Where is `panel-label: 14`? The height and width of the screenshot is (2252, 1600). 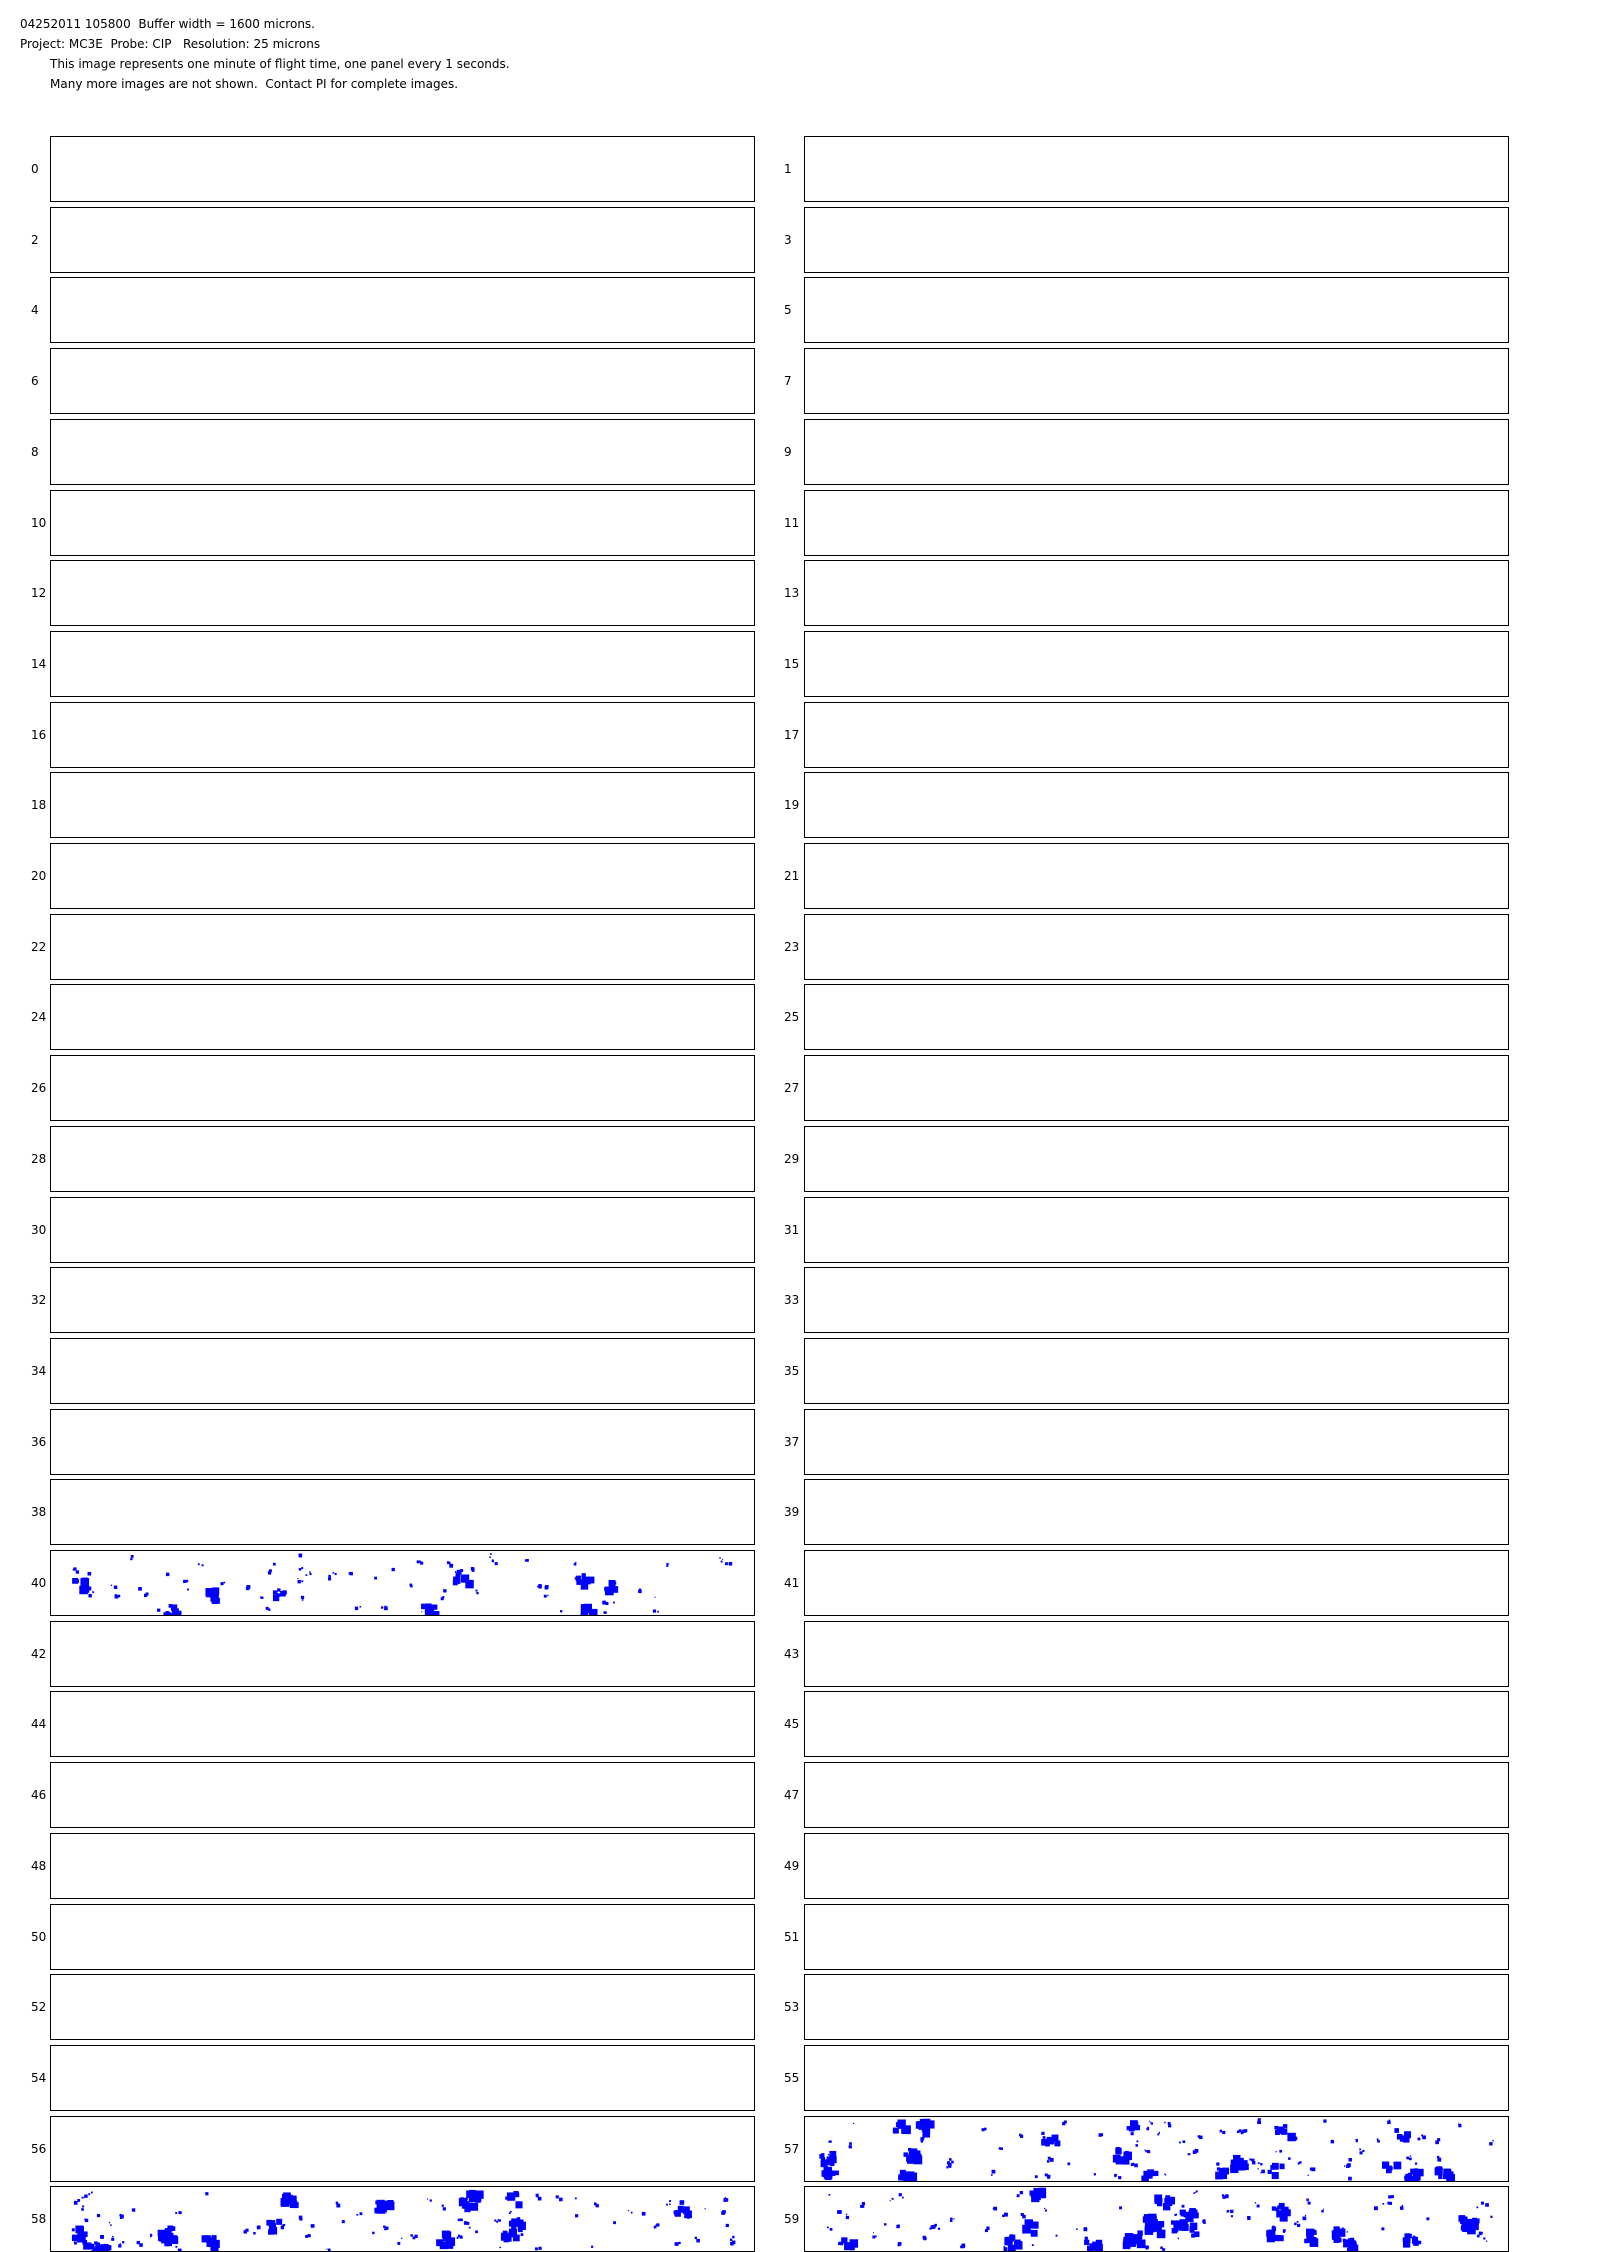 panel-label: 14 is located at coordinates (39, 664).